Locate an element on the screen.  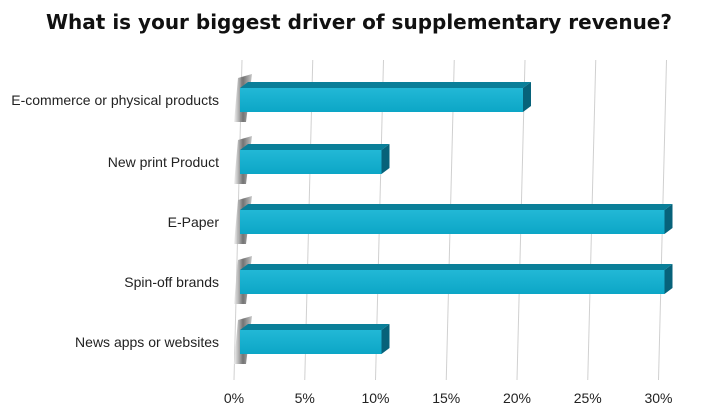
x-tick-label: 10% is located at coordinates (375, 398).